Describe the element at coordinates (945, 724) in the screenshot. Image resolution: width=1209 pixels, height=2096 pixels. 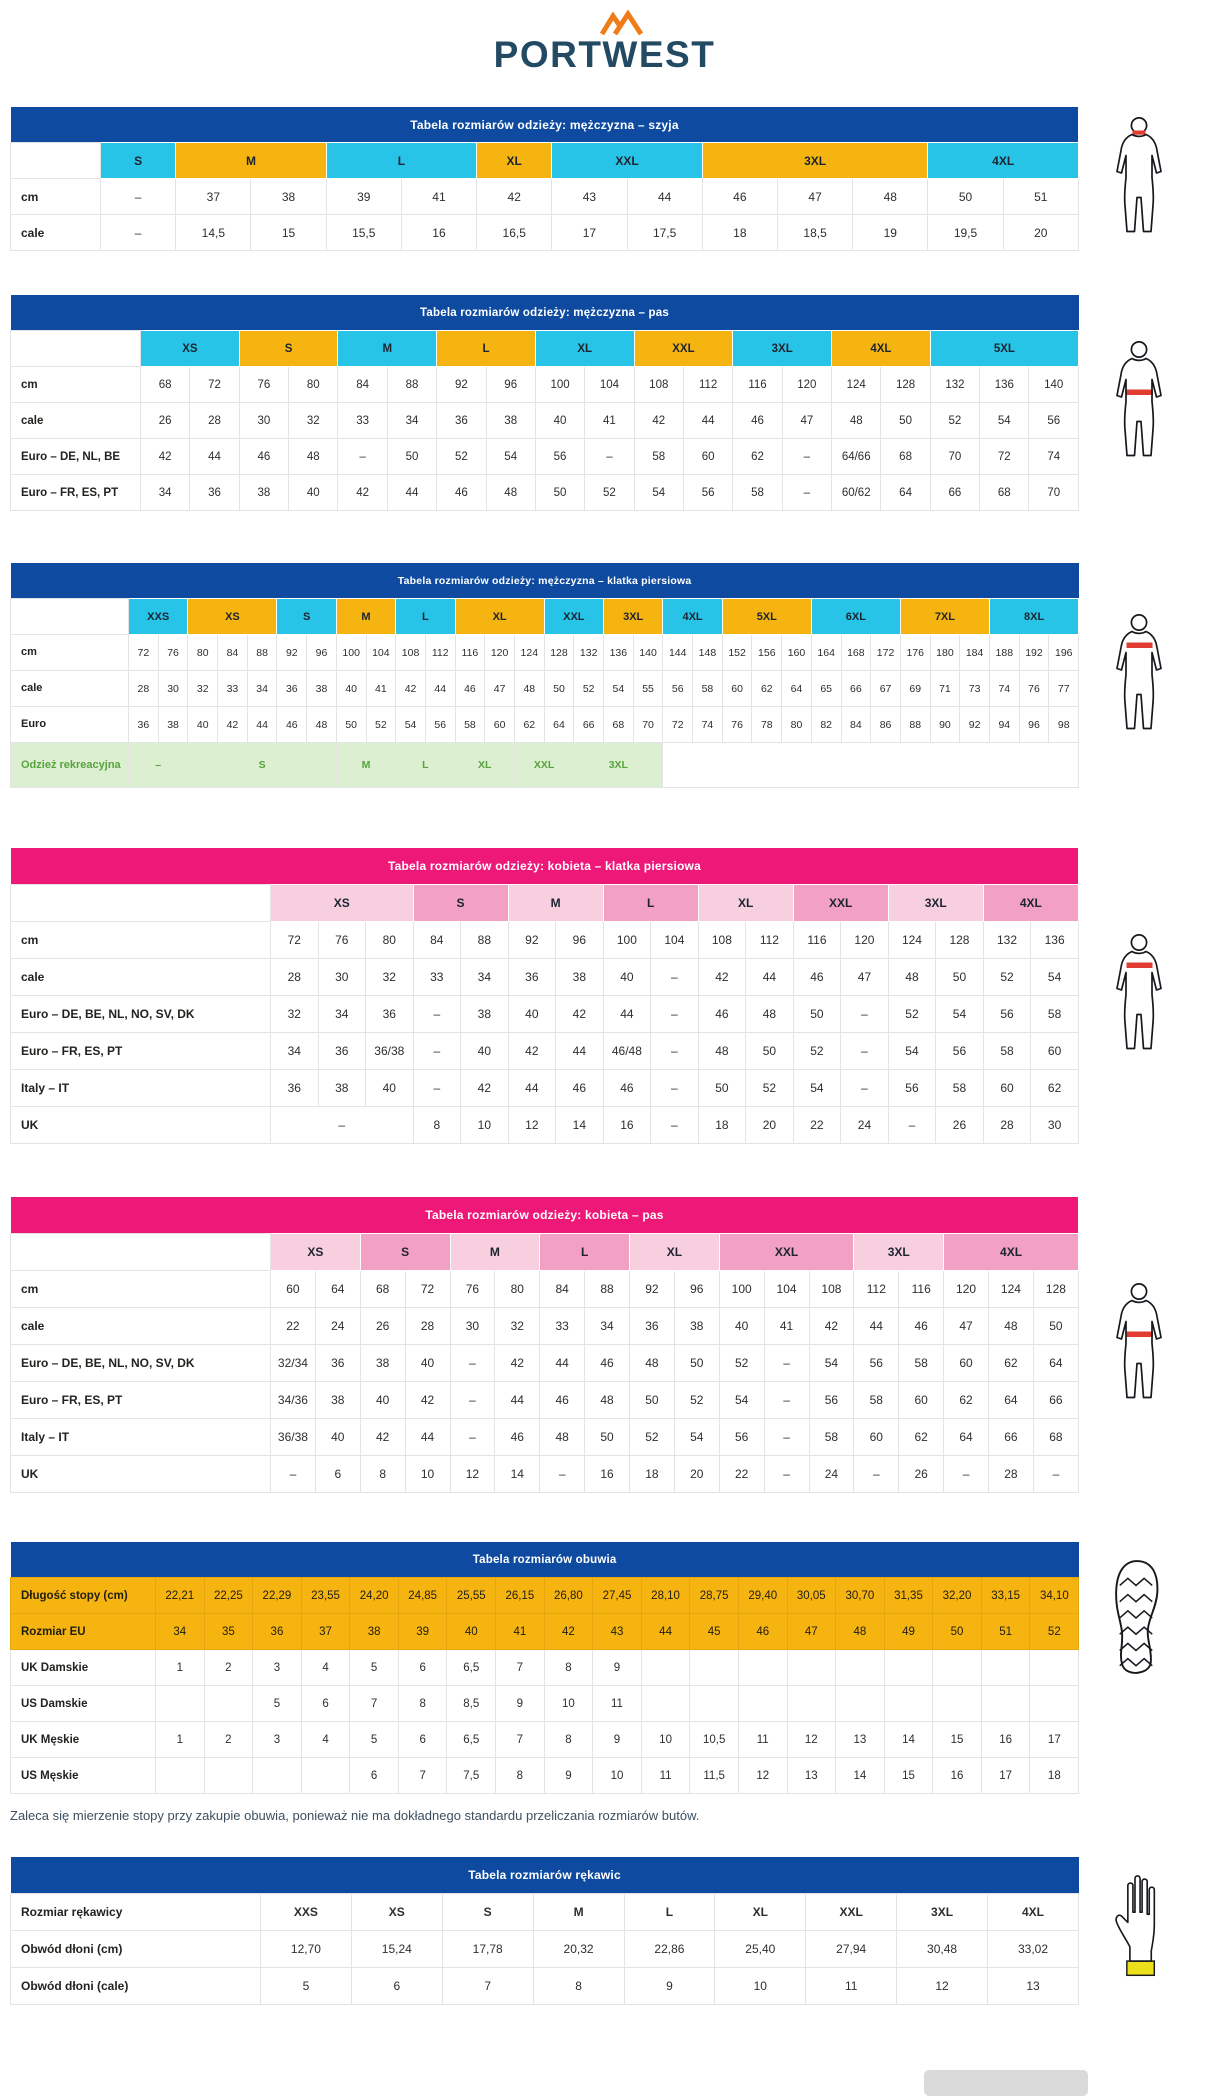
I see `cell: 90` at that location.